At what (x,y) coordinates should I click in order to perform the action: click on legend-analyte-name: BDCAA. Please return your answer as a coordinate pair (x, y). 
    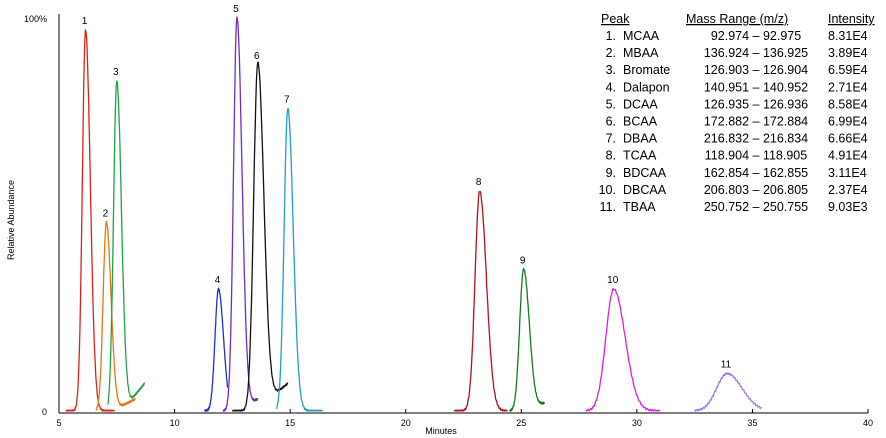
    Looking at the image, I should click on (645, 173).